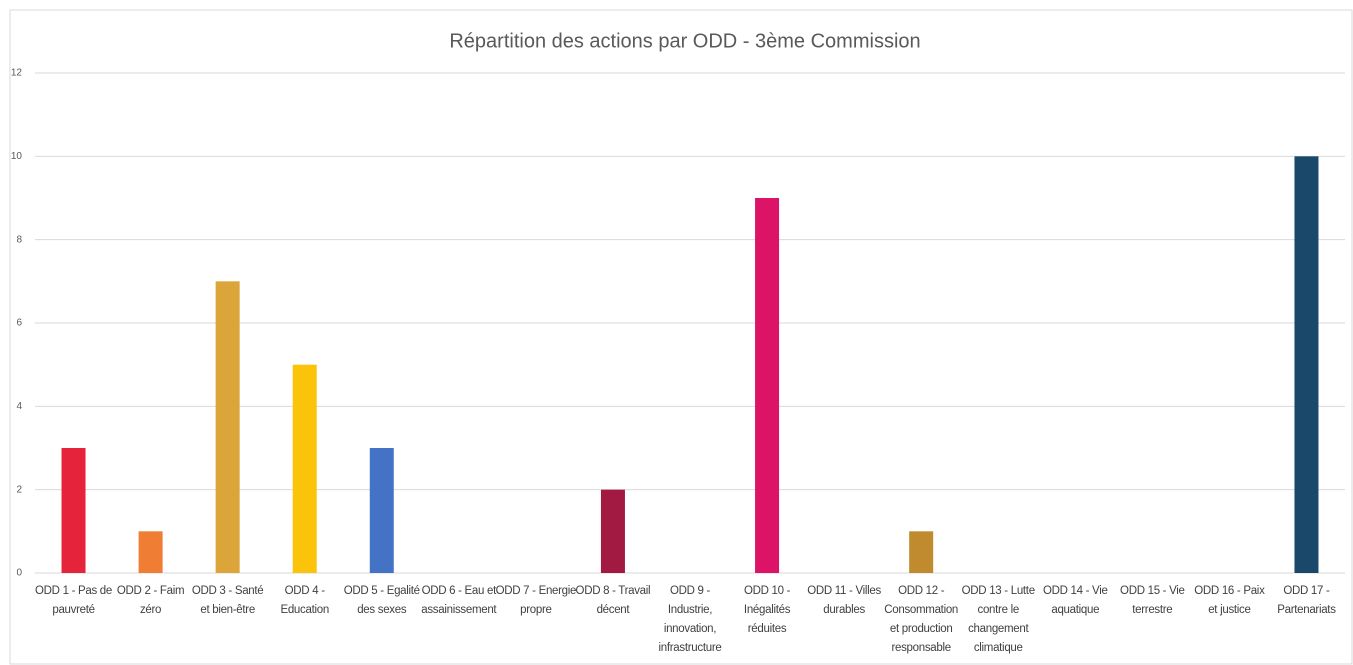  Describe the element at coordinates (844, 600) in the screenshot. I see `x-tick-label: ODD 11 - Villes durables` at that location.